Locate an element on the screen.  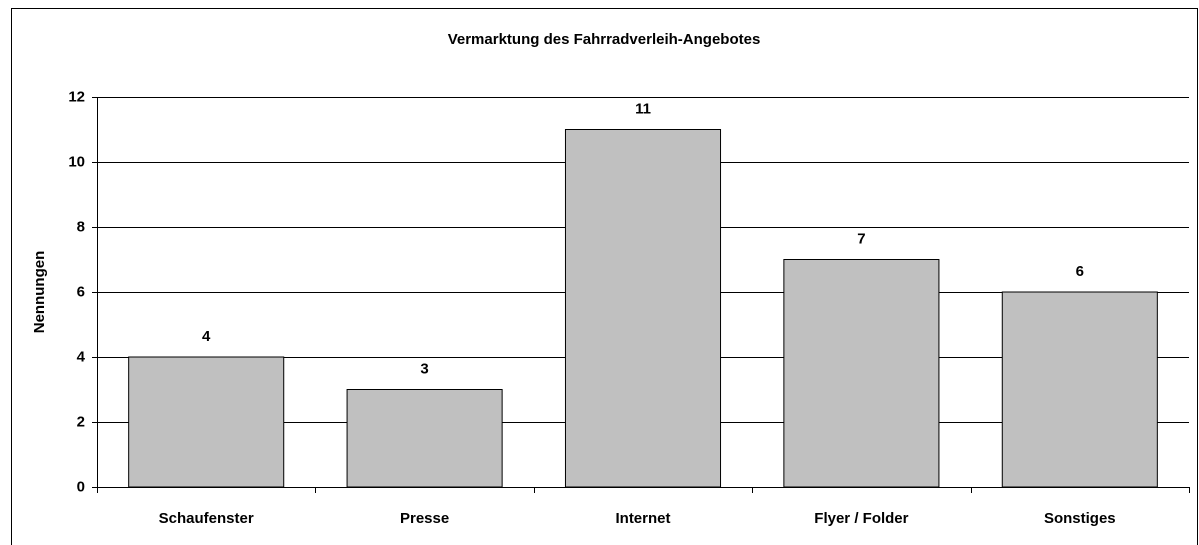
data-label: 11 is located at coordinates (643, 108).